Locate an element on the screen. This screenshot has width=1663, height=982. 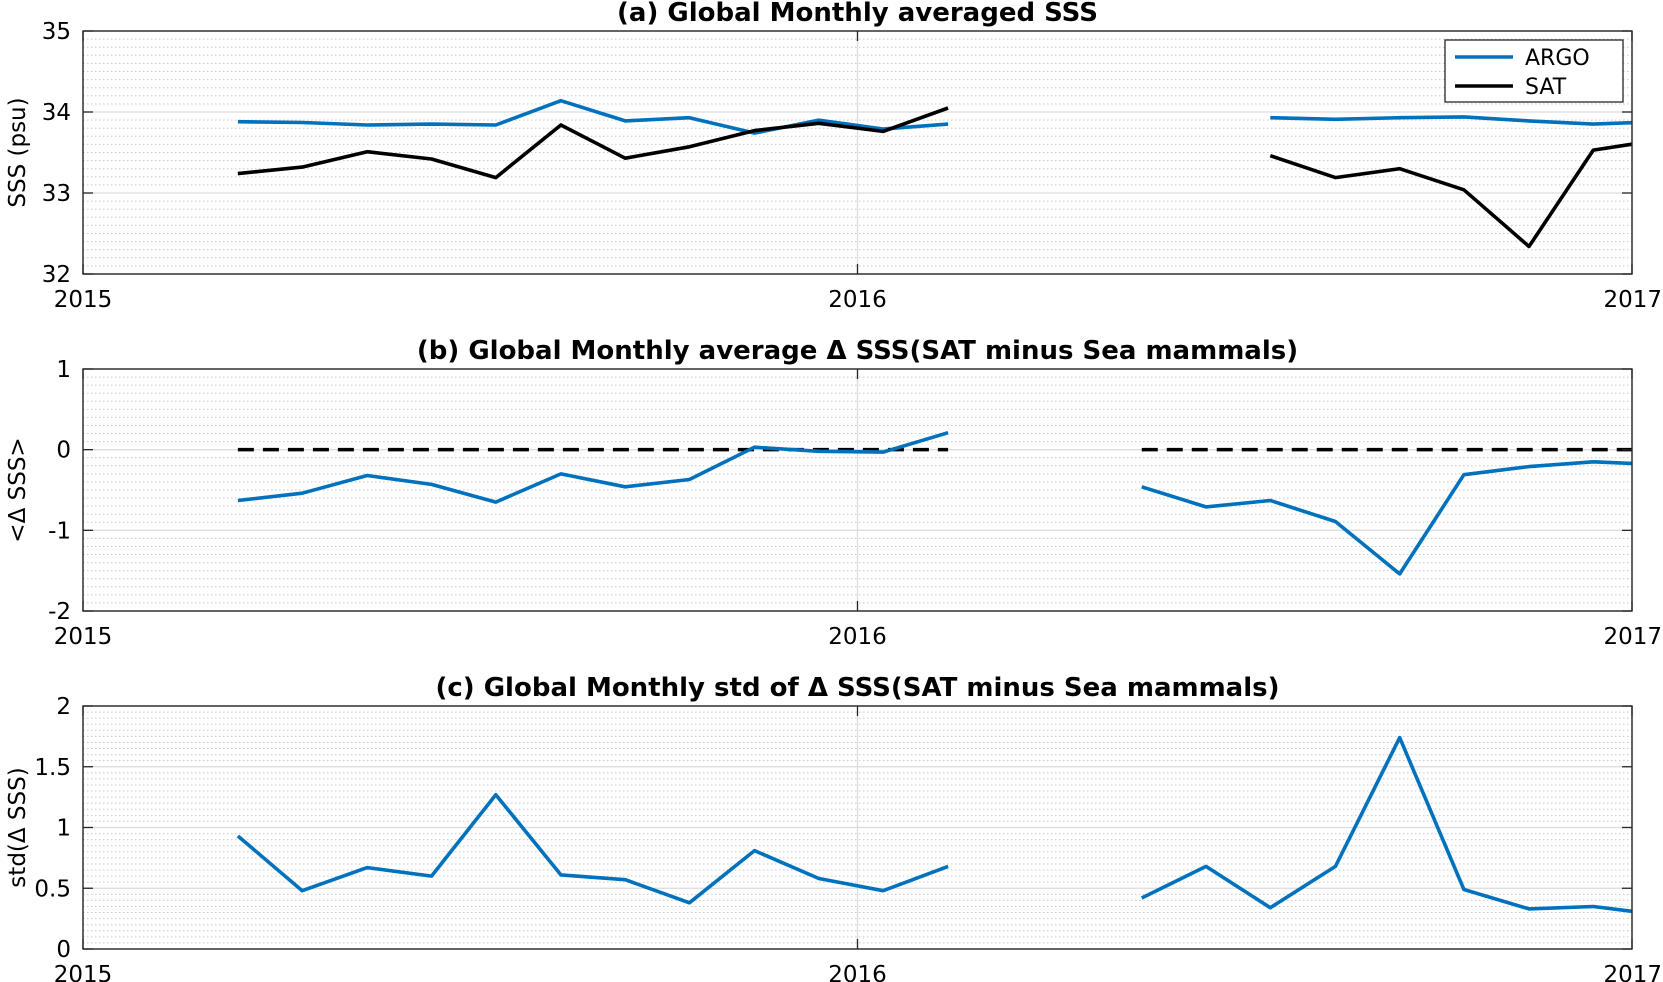
y-tick-label: 1.5 is located at coordinates (52, 768).